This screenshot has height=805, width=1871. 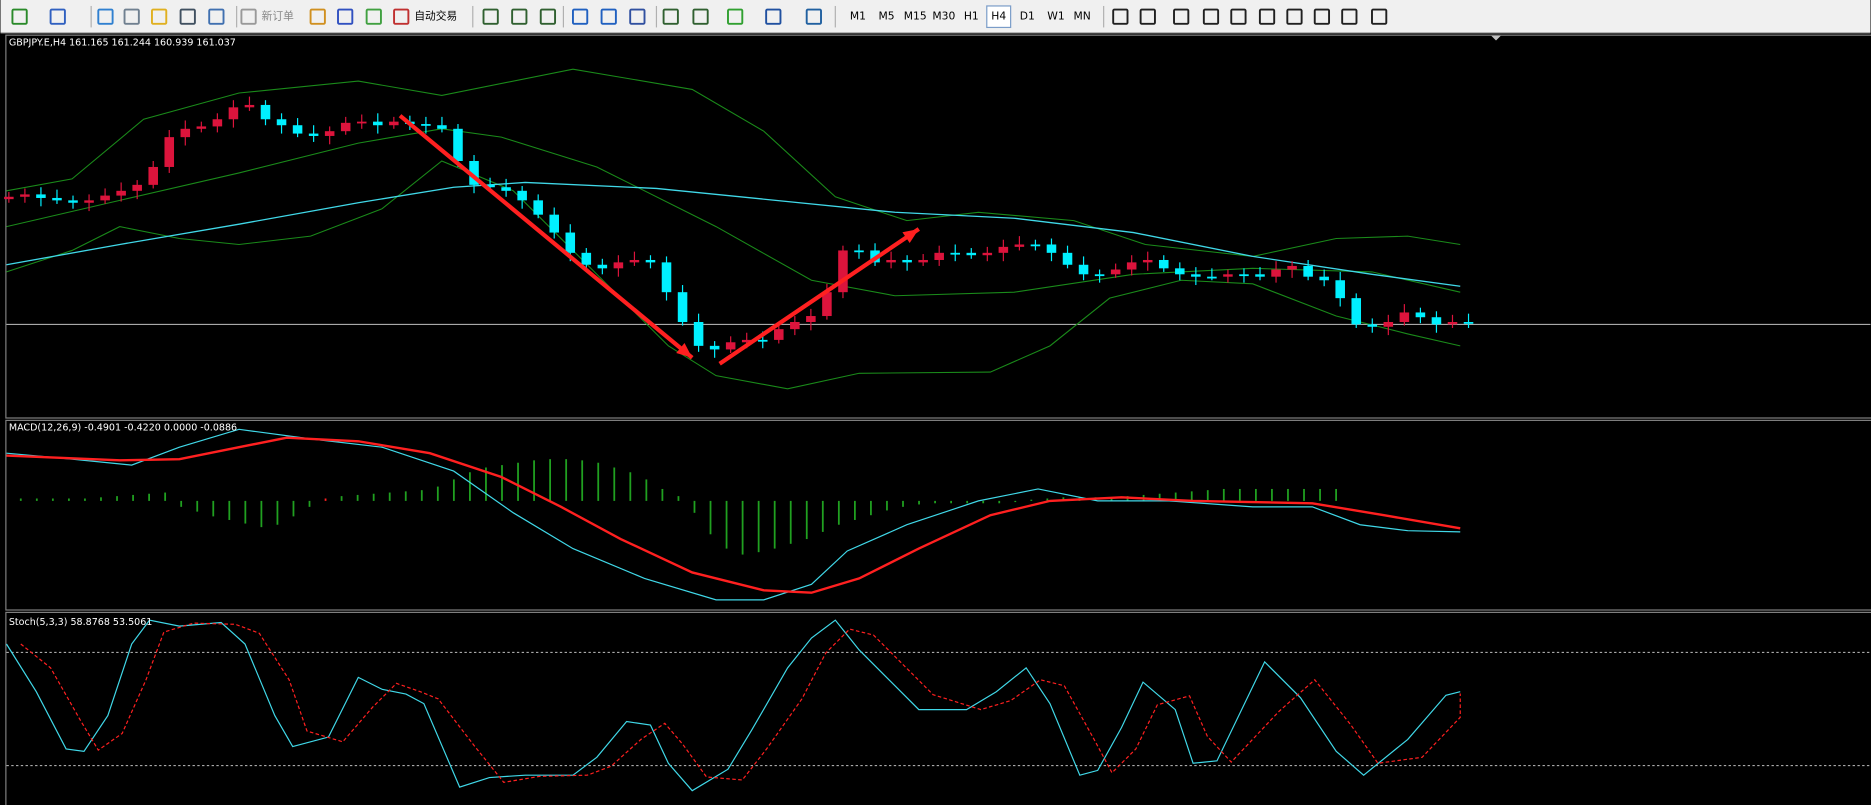 I want to click on timeframe-bar: M1 M5 M15 M30 H1 H4 D1 W1 MN, so click(x=970, y=17).